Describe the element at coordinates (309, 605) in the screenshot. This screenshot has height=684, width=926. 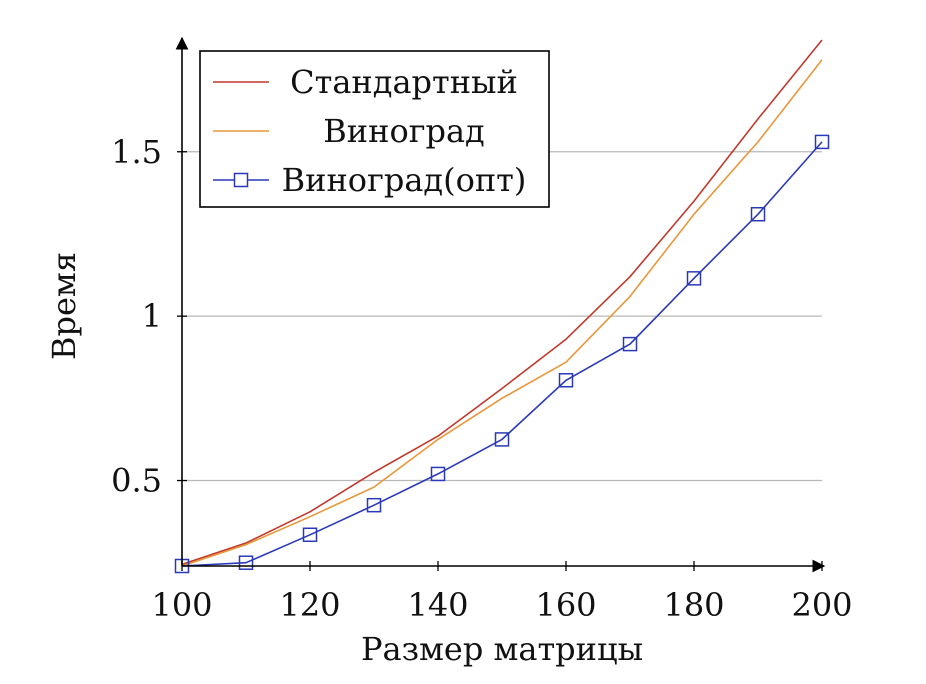
I see `x-tick-label-1: 120` at that location.